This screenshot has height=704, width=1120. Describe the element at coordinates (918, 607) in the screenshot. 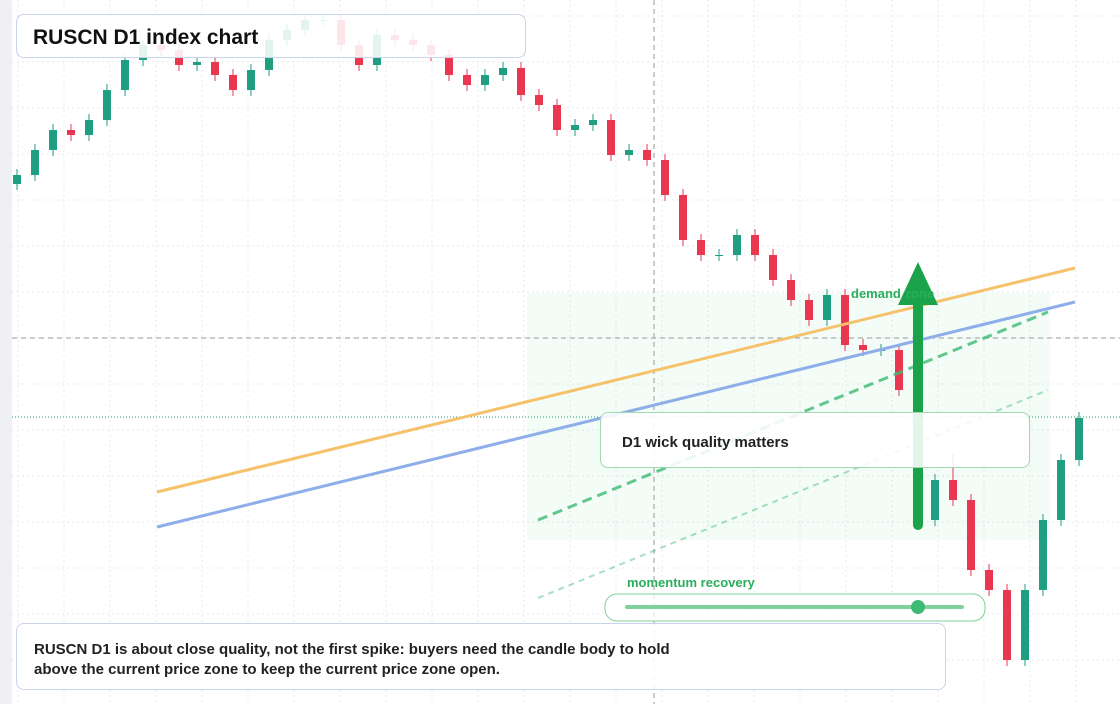

I see `slider-knob` at that location.